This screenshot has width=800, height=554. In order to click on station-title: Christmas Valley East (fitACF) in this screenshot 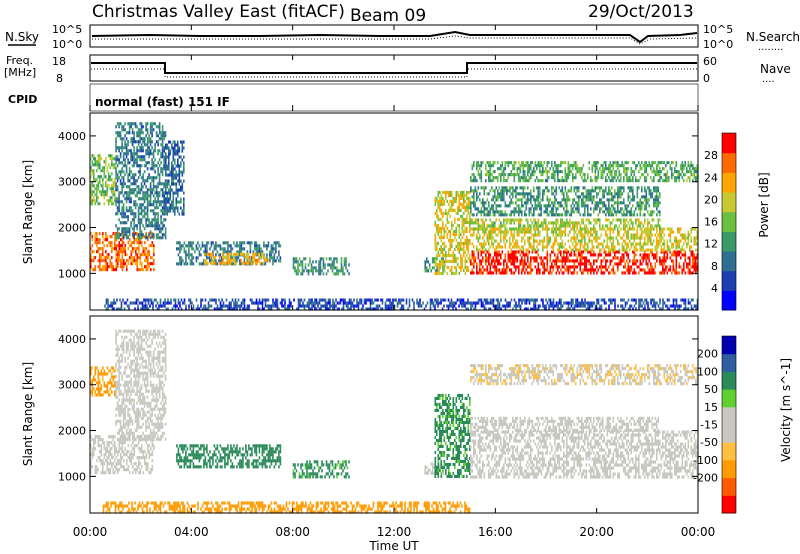, I will do `click(218, 12)`.